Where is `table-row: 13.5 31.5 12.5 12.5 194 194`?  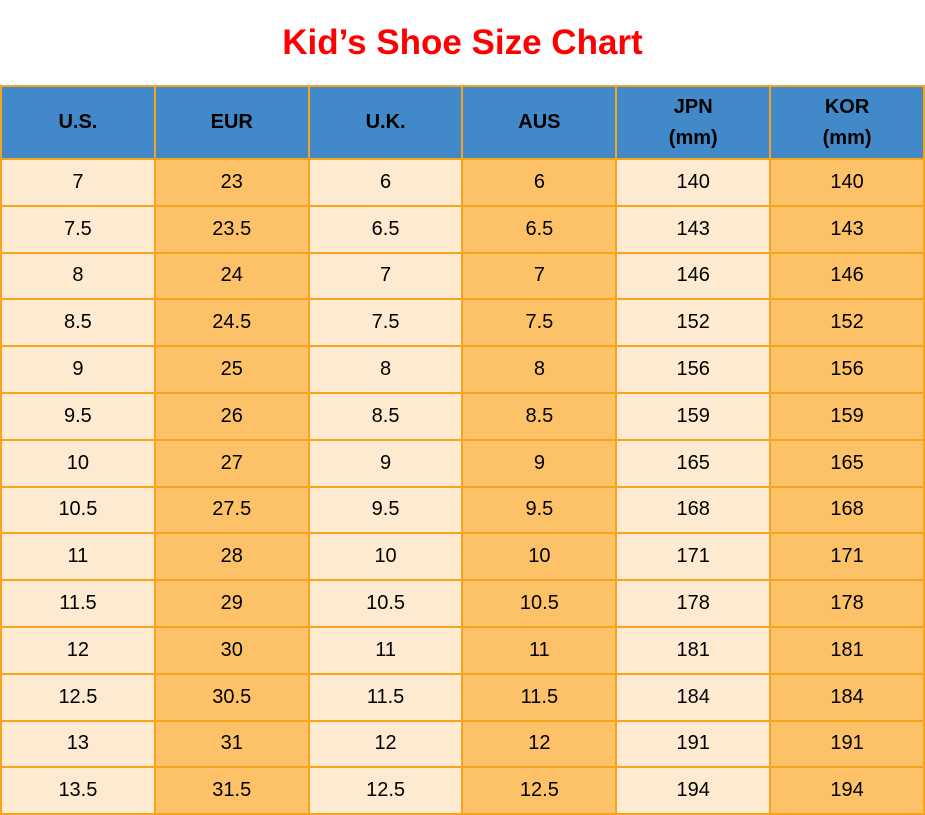
table-row: 13.5 31.5 12.5 12.5 194 194 is located at coordinates (462, 790).